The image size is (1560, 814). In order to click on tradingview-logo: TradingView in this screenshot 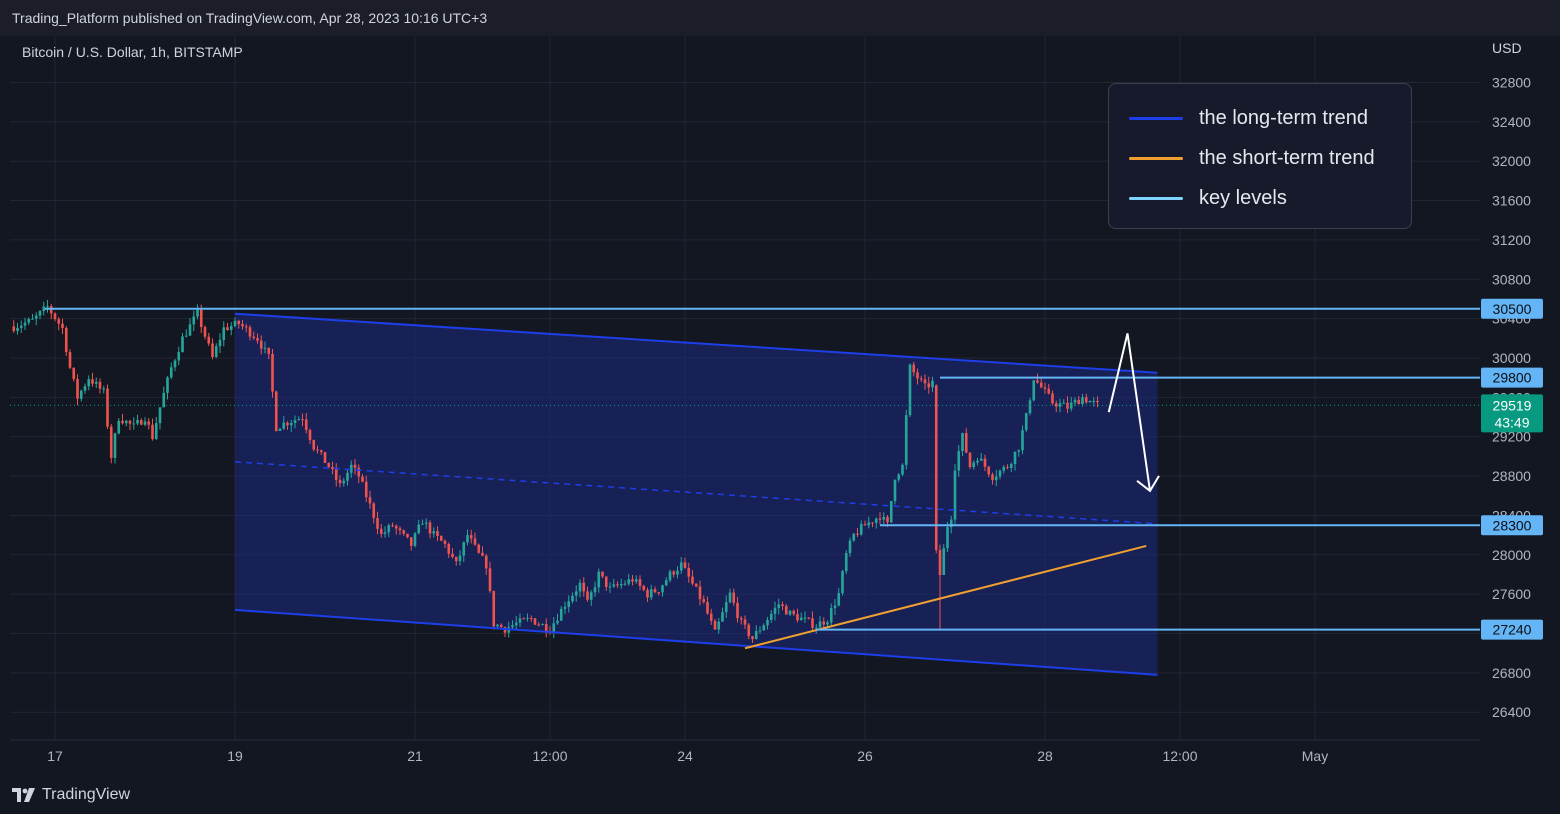, I will do `click(71, 795)`.